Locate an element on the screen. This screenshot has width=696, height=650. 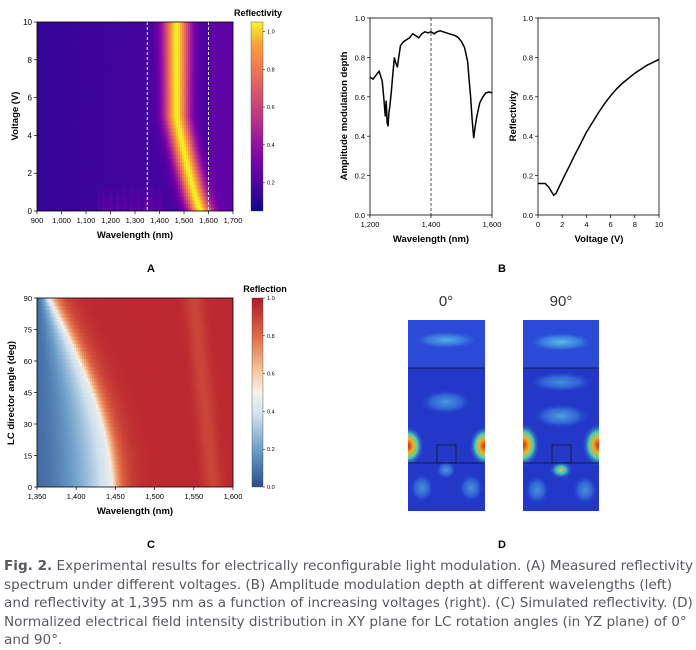
panel-a-x-tick-label: 1,300 is located at coordinates (135, 220).